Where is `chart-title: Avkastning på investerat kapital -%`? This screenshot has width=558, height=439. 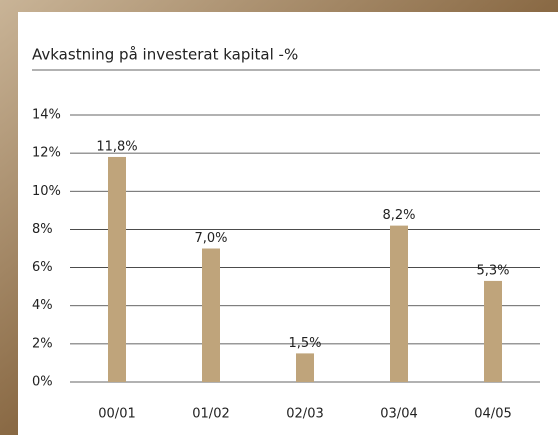
chart-title: Avkastning på investerat kapital -% is located at coordinates (165, 55).